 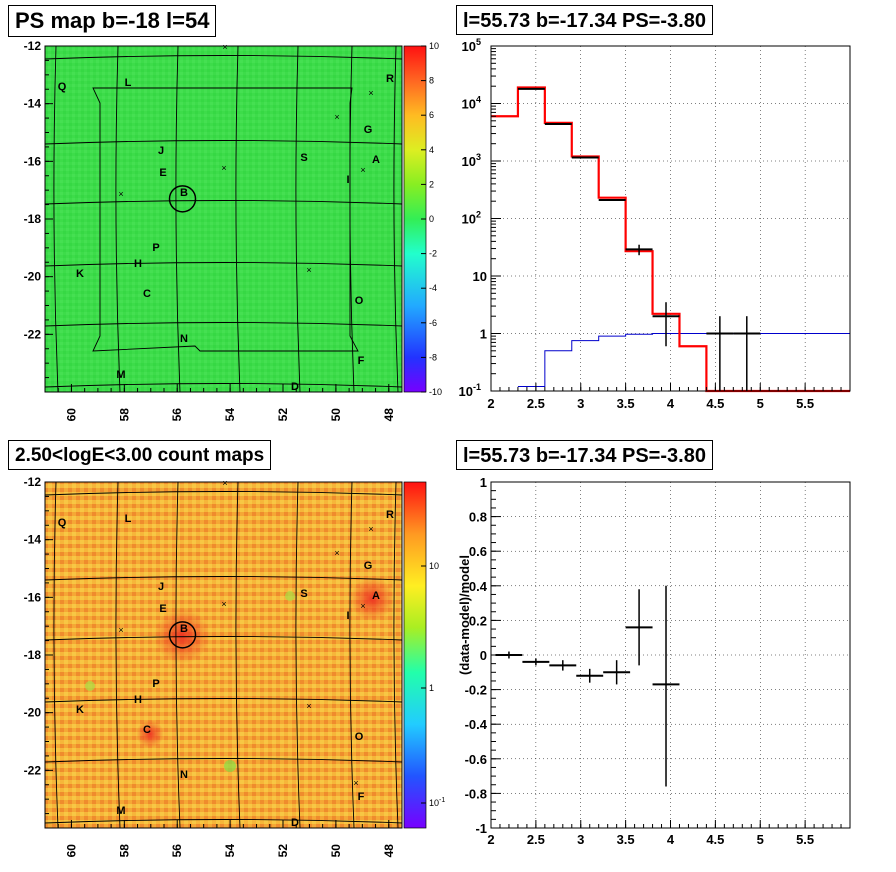 I want to click on colorbar-tick-label: 2, so click(x=431, y=184).